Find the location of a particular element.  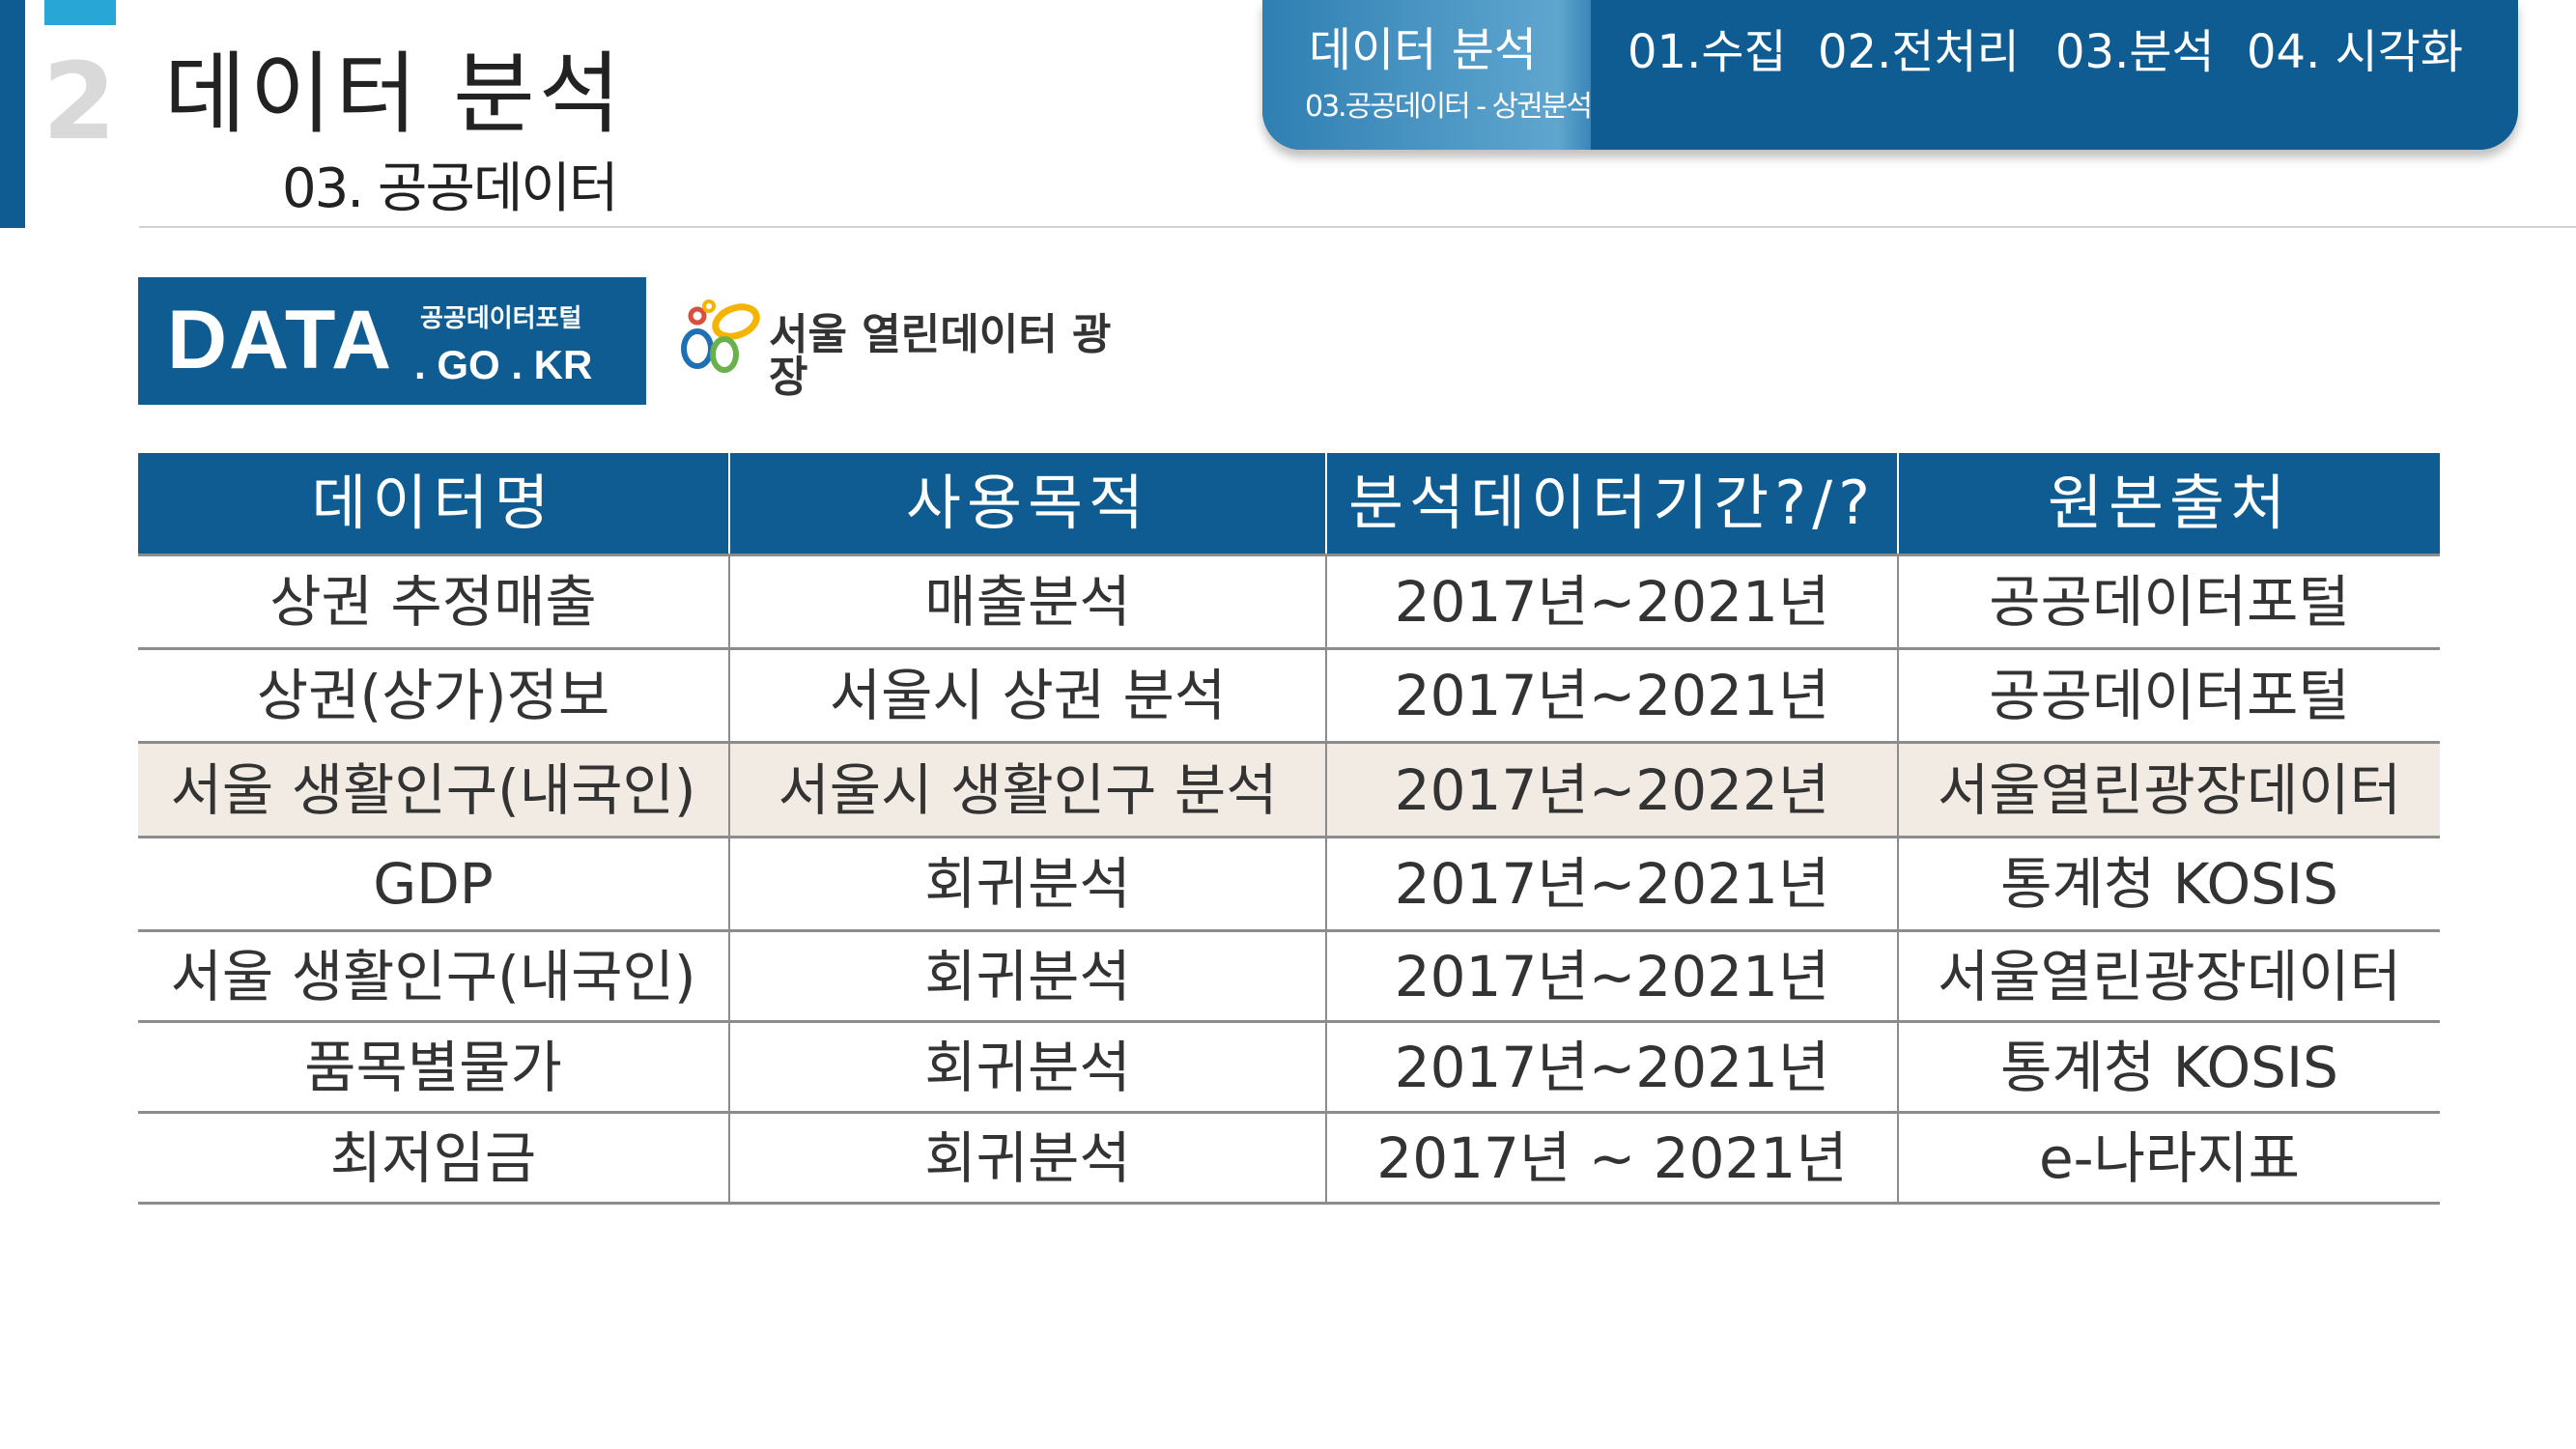

cell-purpose: 매출분석 is located at coordinates (1027, 601).